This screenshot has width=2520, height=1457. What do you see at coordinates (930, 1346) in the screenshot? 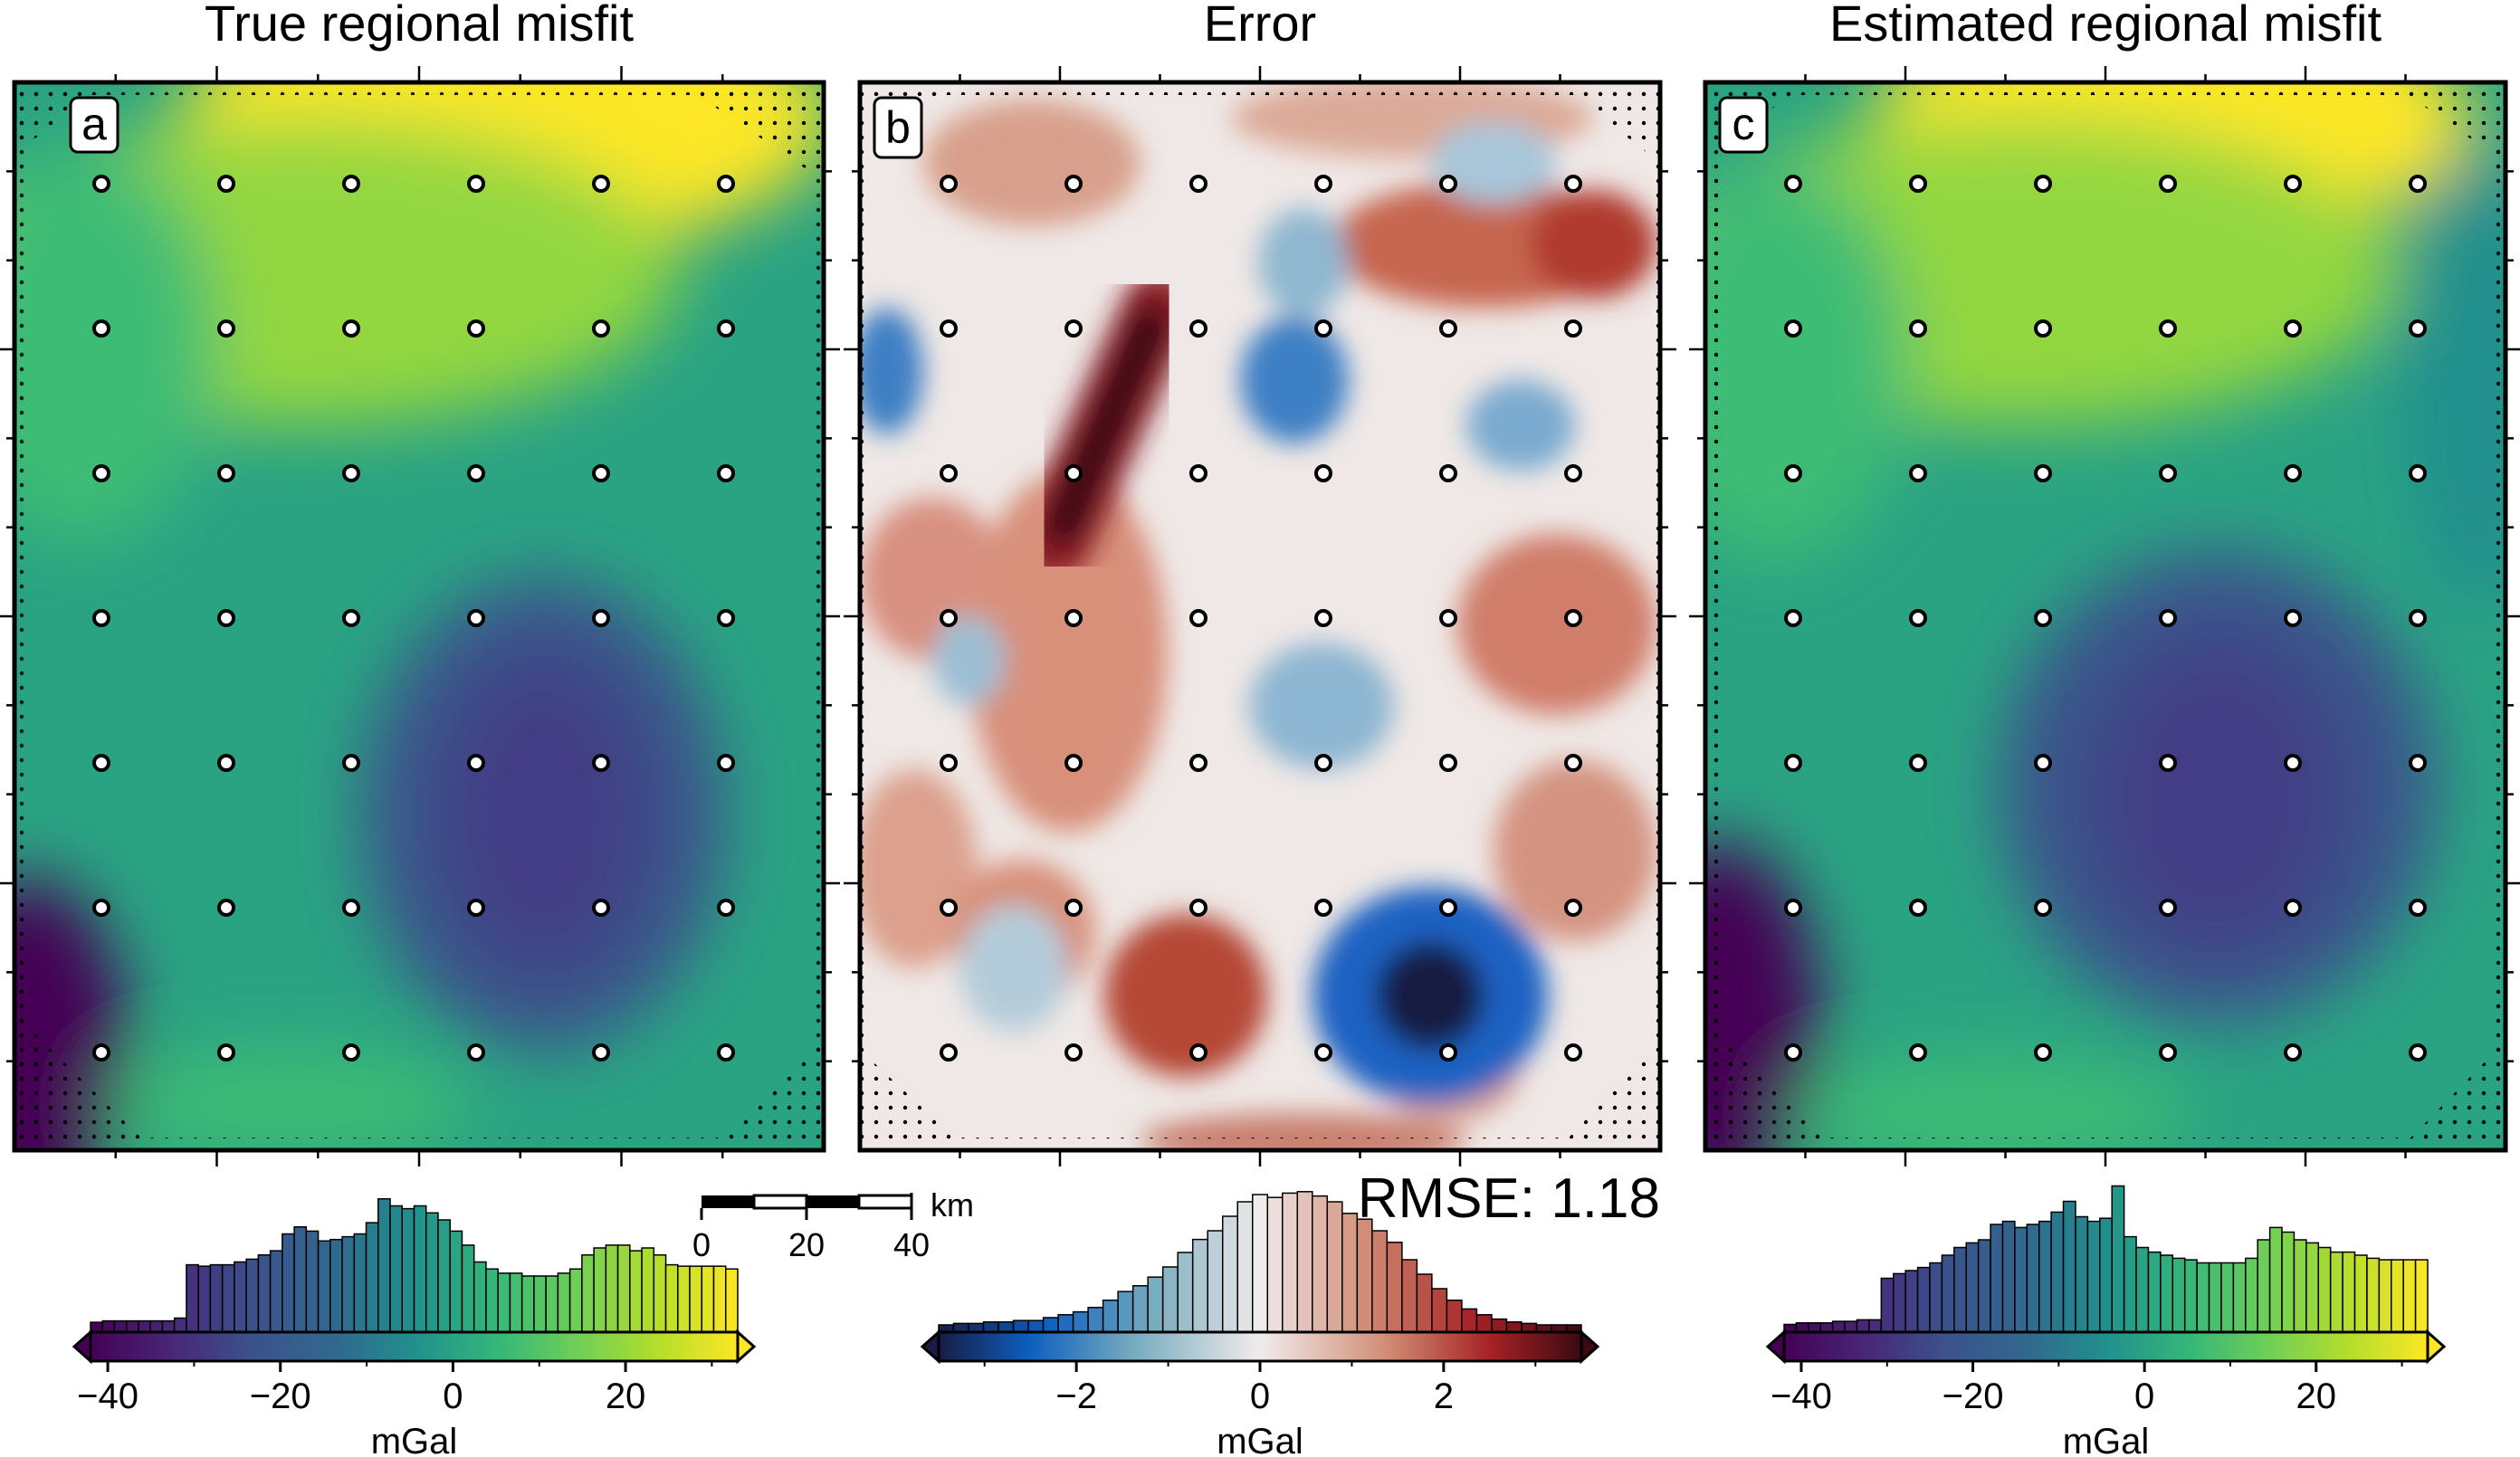
I see `colorbar-triangle-left` at bounding box center [930, 1346].